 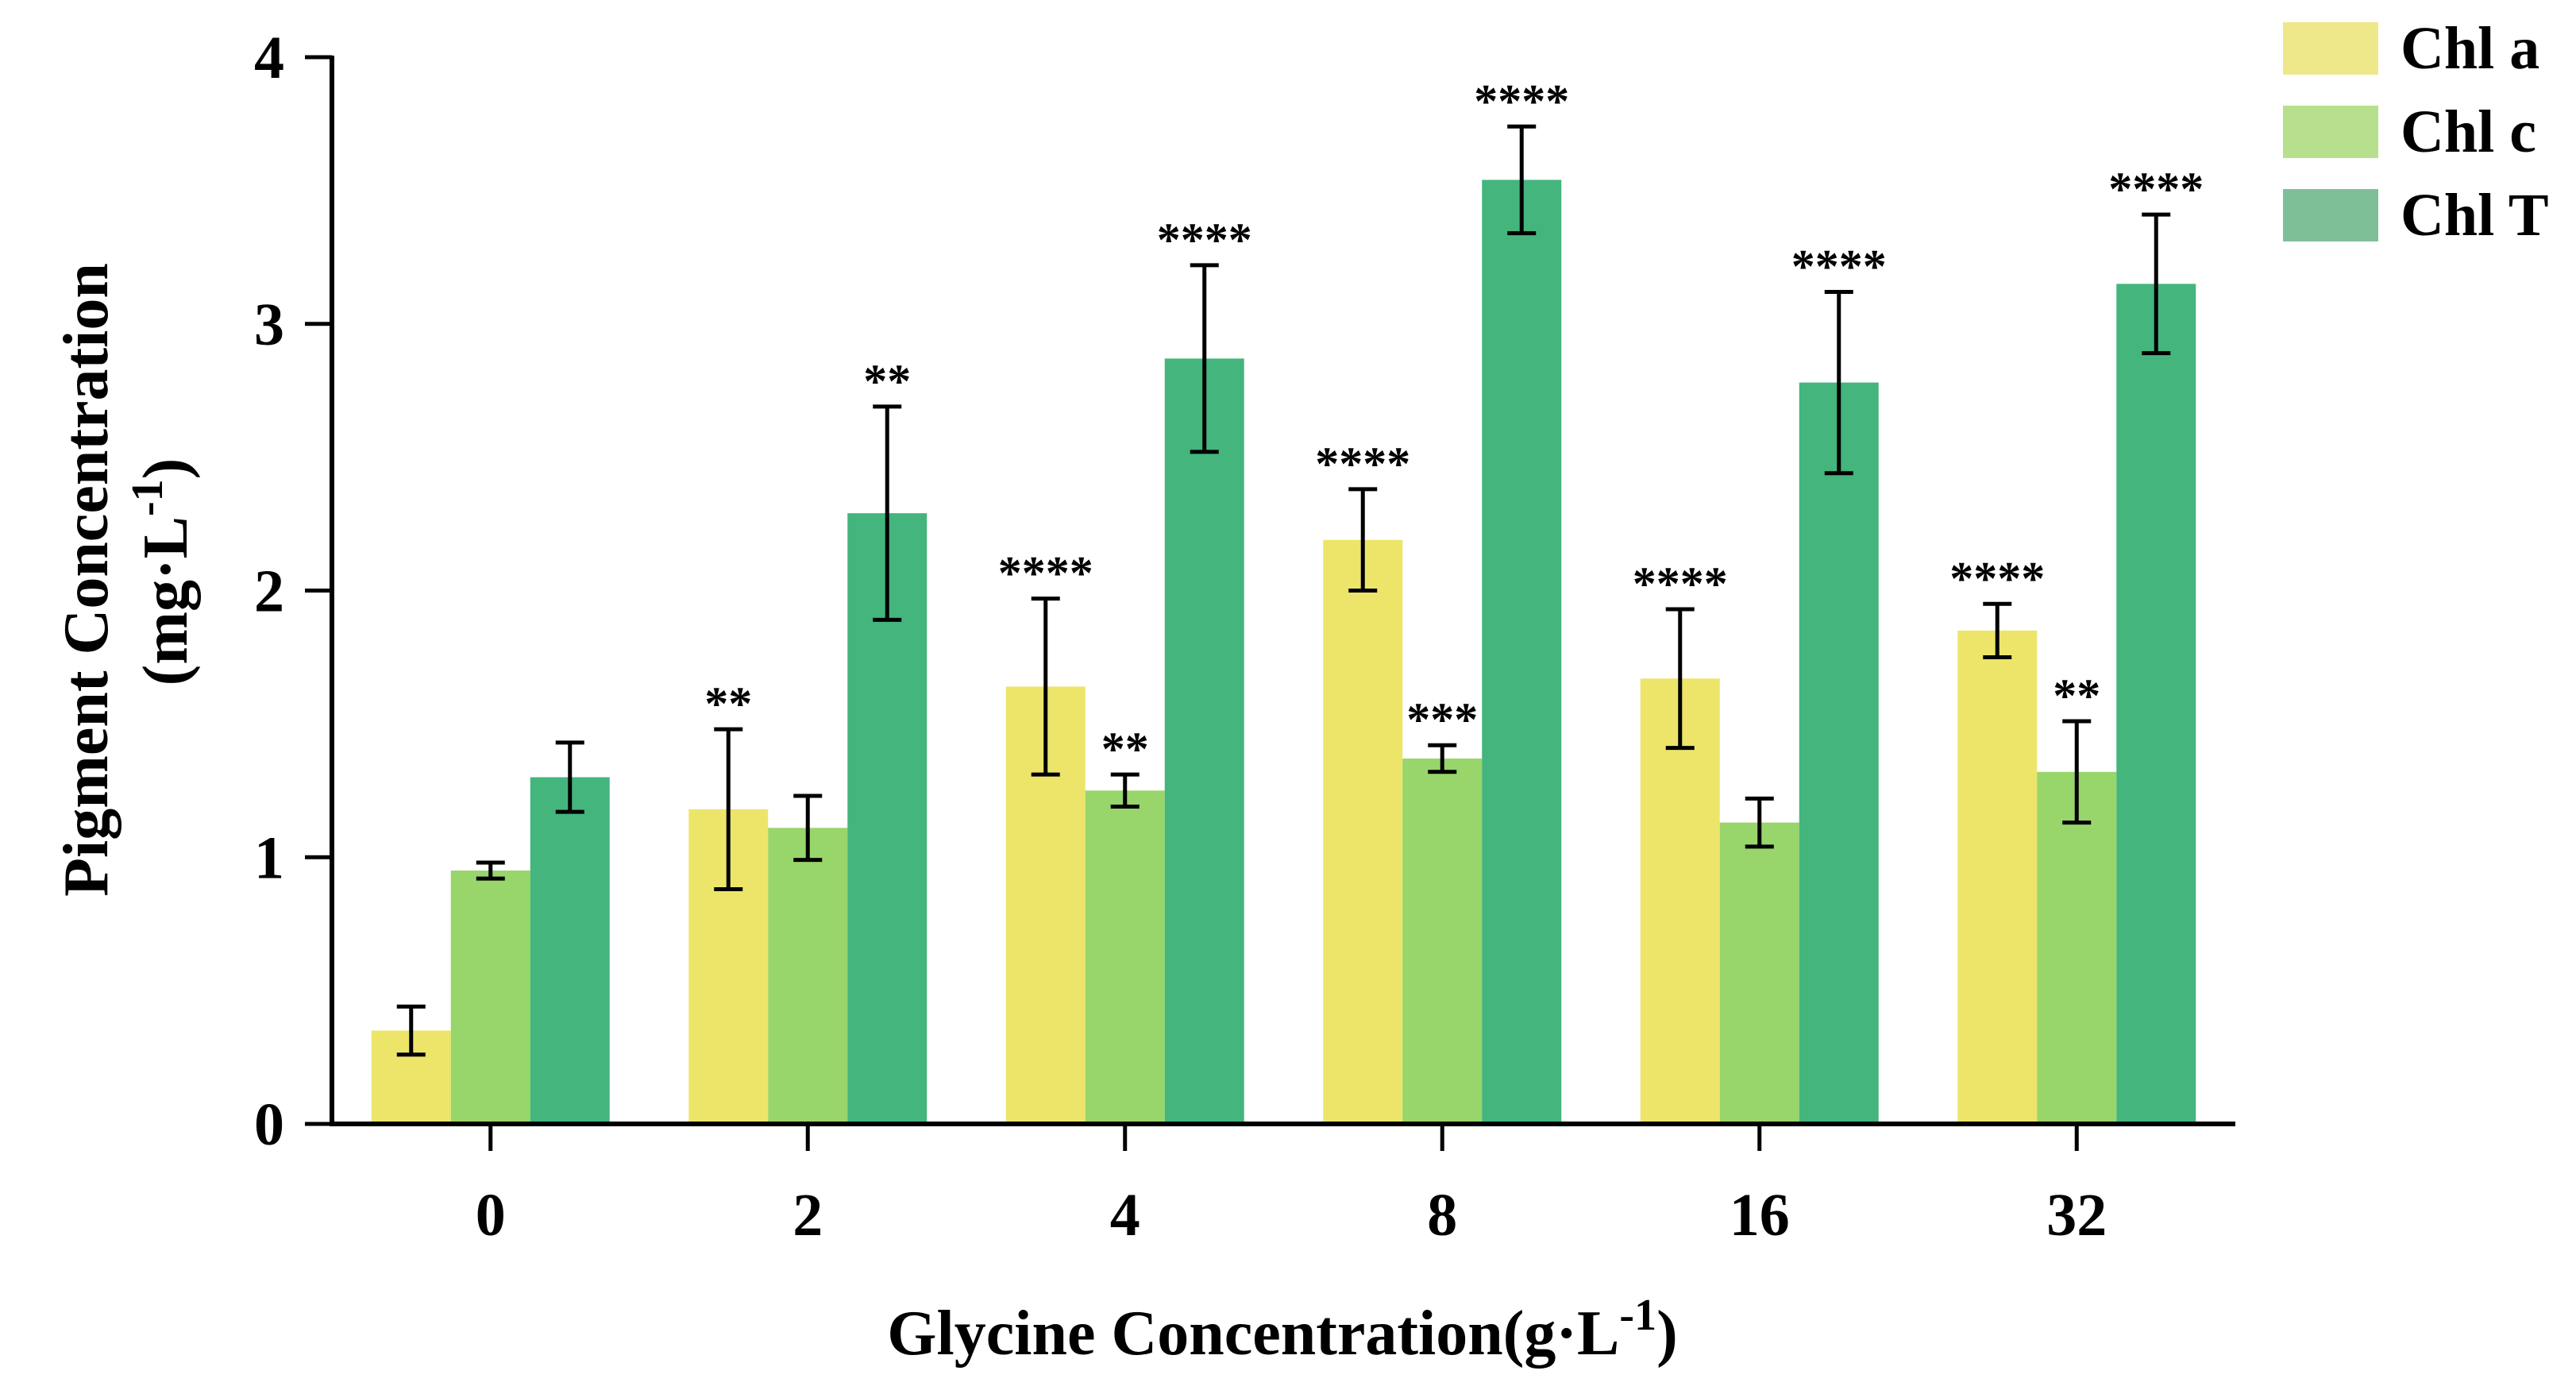 I want to click on x-tick-label-32: 32, so click(x=2076, y=1215).